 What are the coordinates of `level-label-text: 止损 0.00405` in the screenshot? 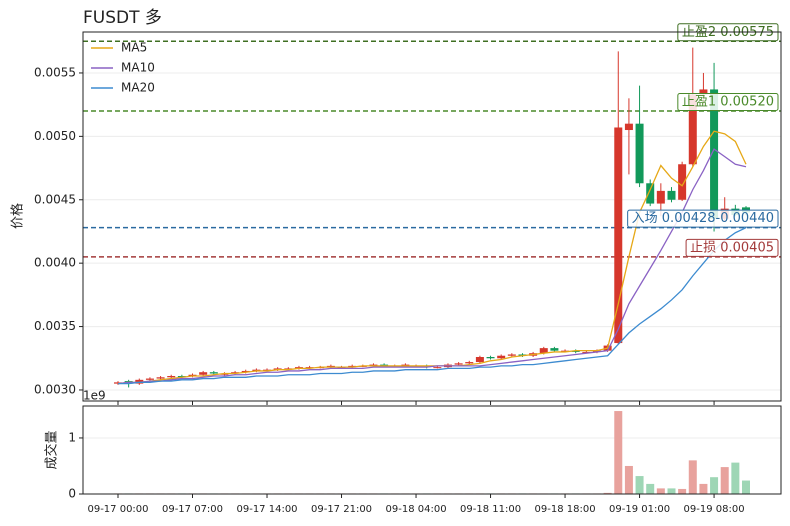 It's located at (732, 247).